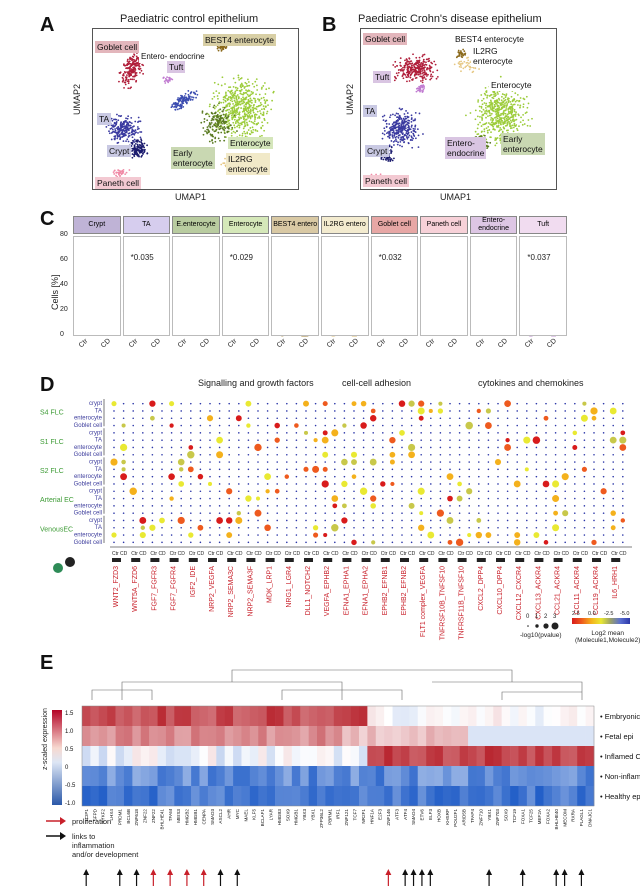 The image size is (642, 891). I want to click on up-arrow-head-icon, so click(237, 872).